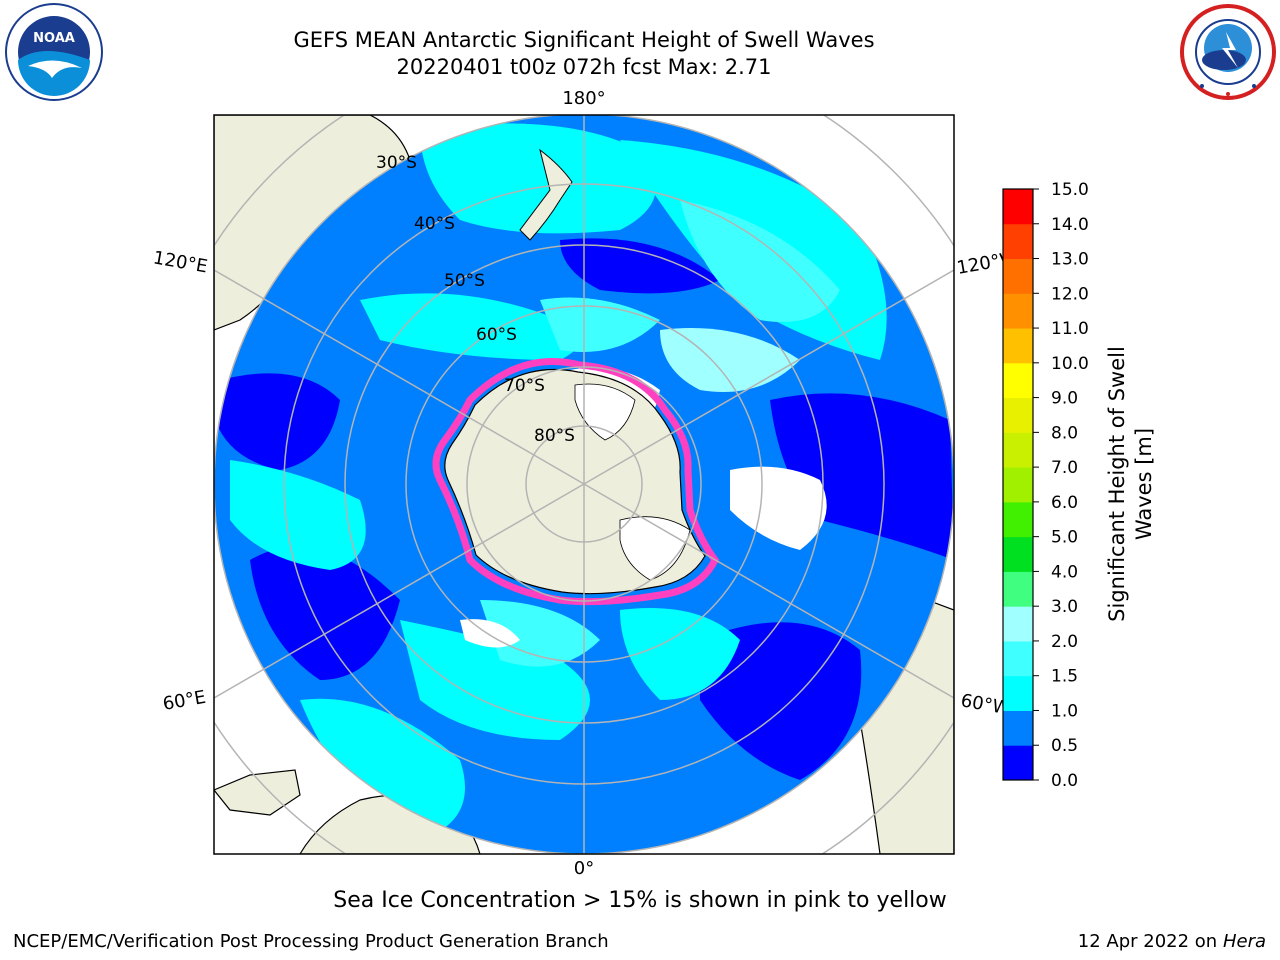 This screenshot has width=1280, height=960. I want to click on weddell-sea-ice, so click(778, 508).